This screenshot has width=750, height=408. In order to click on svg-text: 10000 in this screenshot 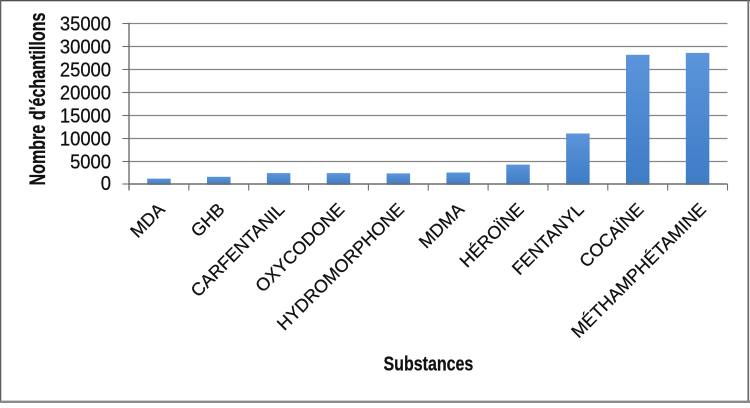, I will do `click(85, 140)`.